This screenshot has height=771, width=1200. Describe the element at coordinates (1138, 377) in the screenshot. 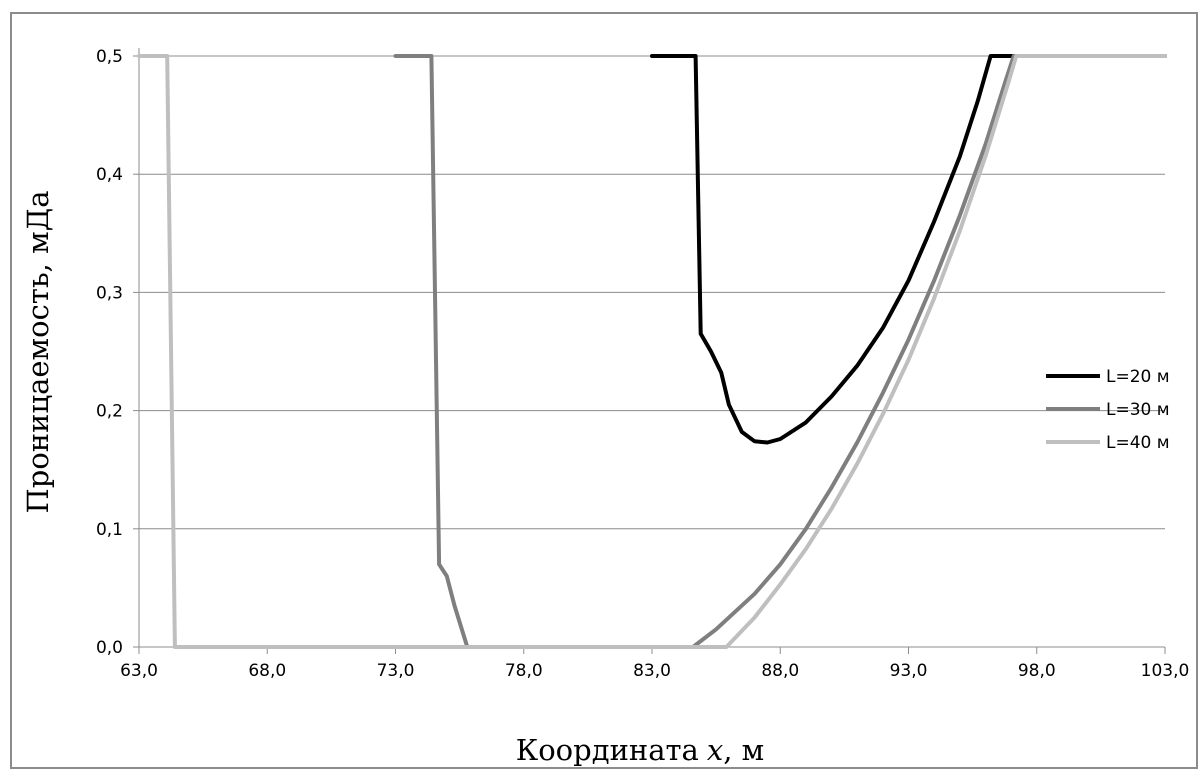

I see `legend-label: L=20 м` at that location.